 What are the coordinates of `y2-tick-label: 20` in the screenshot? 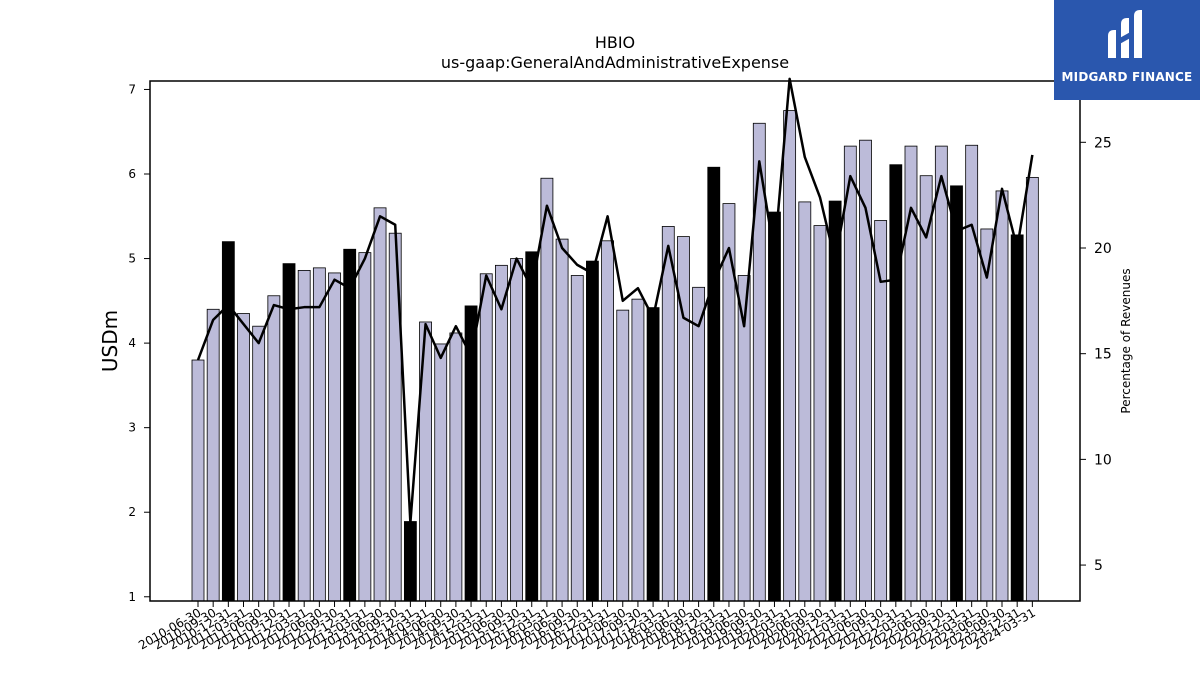 It's located at (1103, 249).